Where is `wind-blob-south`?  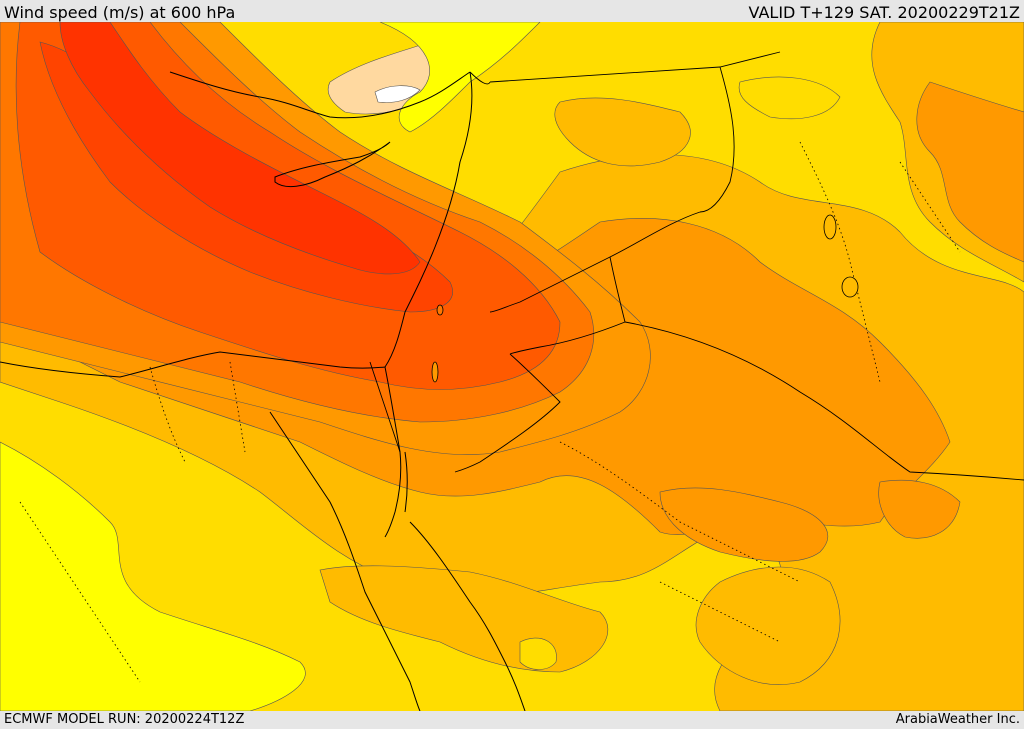
wind-blob-south is located at coordinates (538, 653).